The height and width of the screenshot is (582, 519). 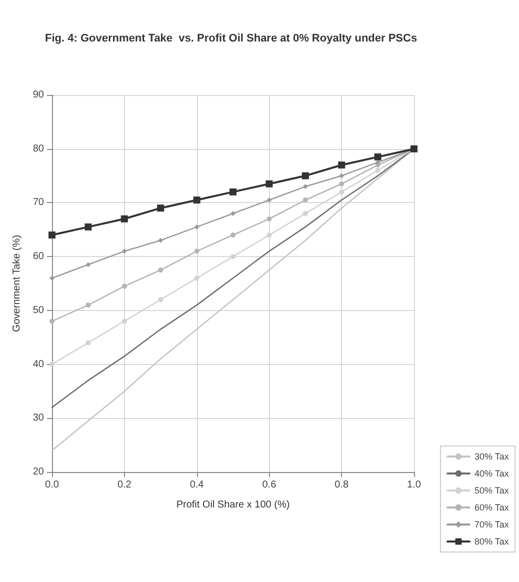 What do you see at coordinates (269, 485) in the screenshot?
I see `x-tick-label: 0.6` at bounding box center [269, 485].